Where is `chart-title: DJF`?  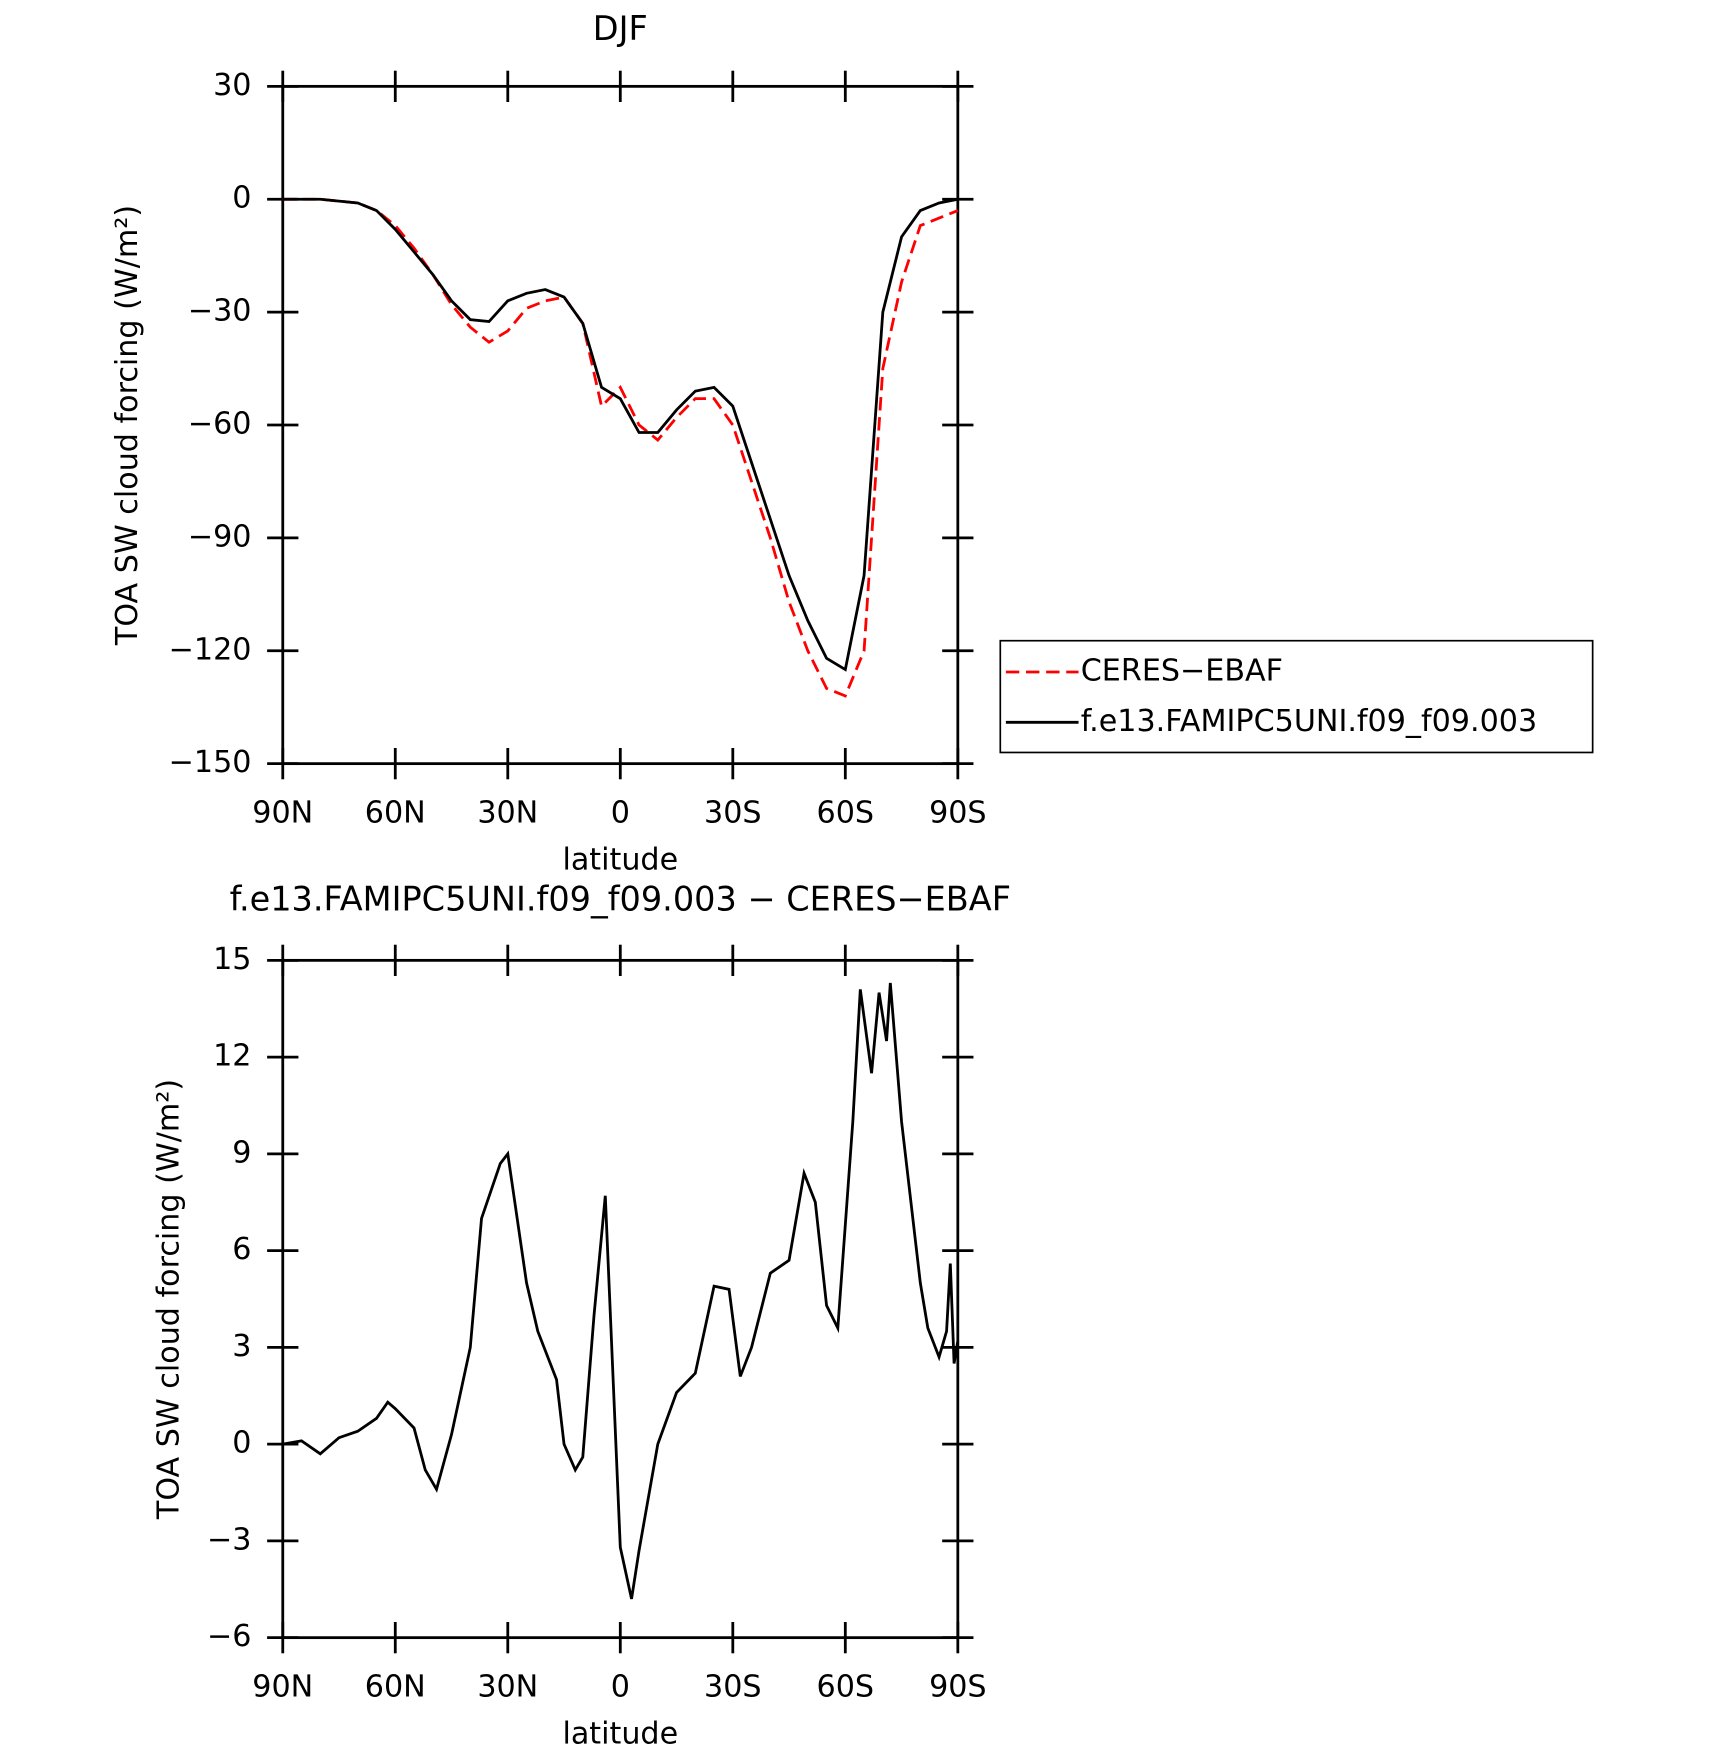
chart-title: DJF is located at coordinates (620, 28).